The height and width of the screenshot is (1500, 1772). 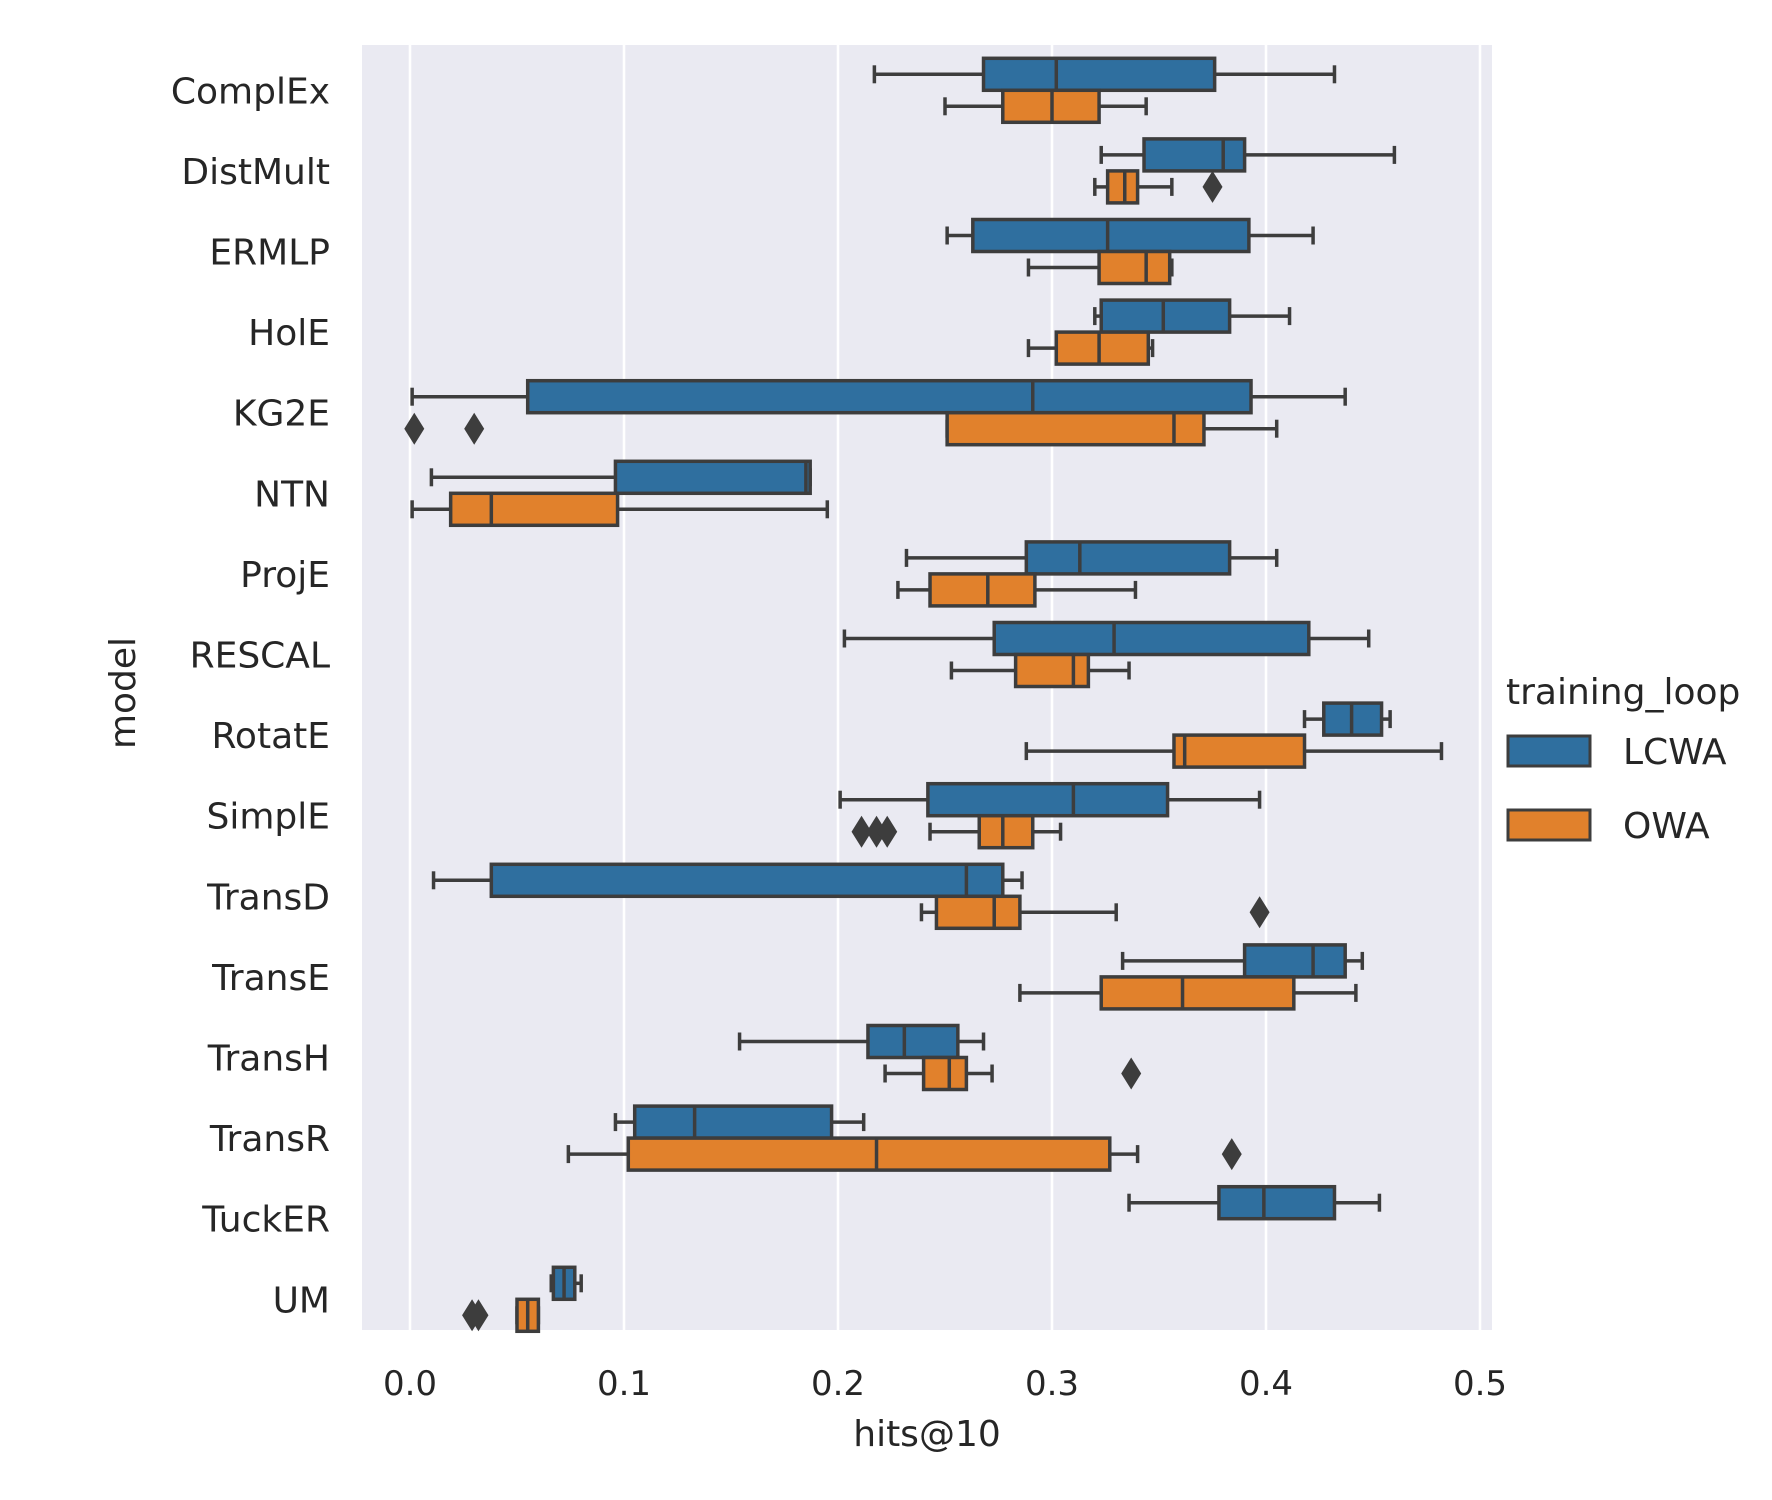 What do you see at coordinates (861, 1041) in the screenshot?
I see `box-lcwa-transh` at bounding box center [861, 1041].